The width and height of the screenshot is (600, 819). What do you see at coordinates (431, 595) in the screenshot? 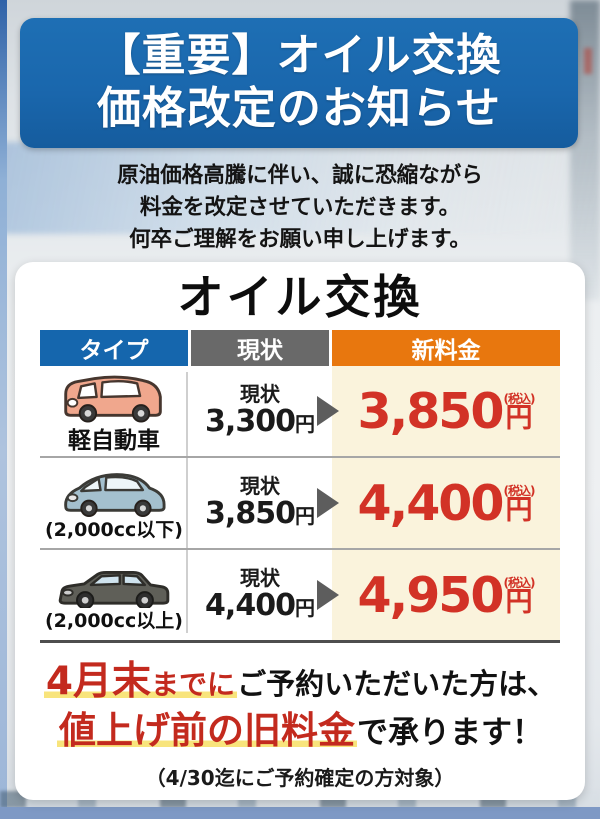
I see `new-price-value: 4,950` at bounding box center [431, 595].